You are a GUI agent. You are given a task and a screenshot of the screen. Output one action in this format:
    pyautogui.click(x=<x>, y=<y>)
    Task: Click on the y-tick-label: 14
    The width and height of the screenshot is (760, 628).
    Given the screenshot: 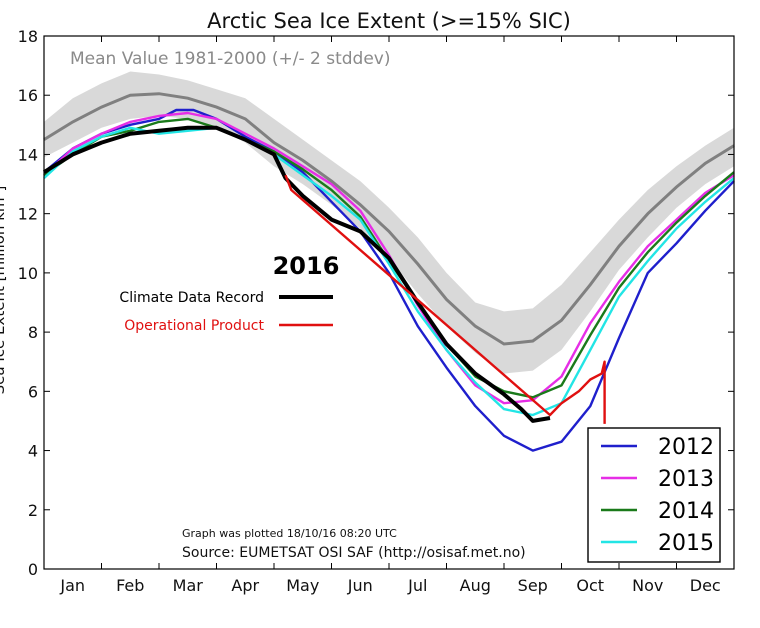 What is the action you would take?
    pyautogui.click(x=28, y=154)
    